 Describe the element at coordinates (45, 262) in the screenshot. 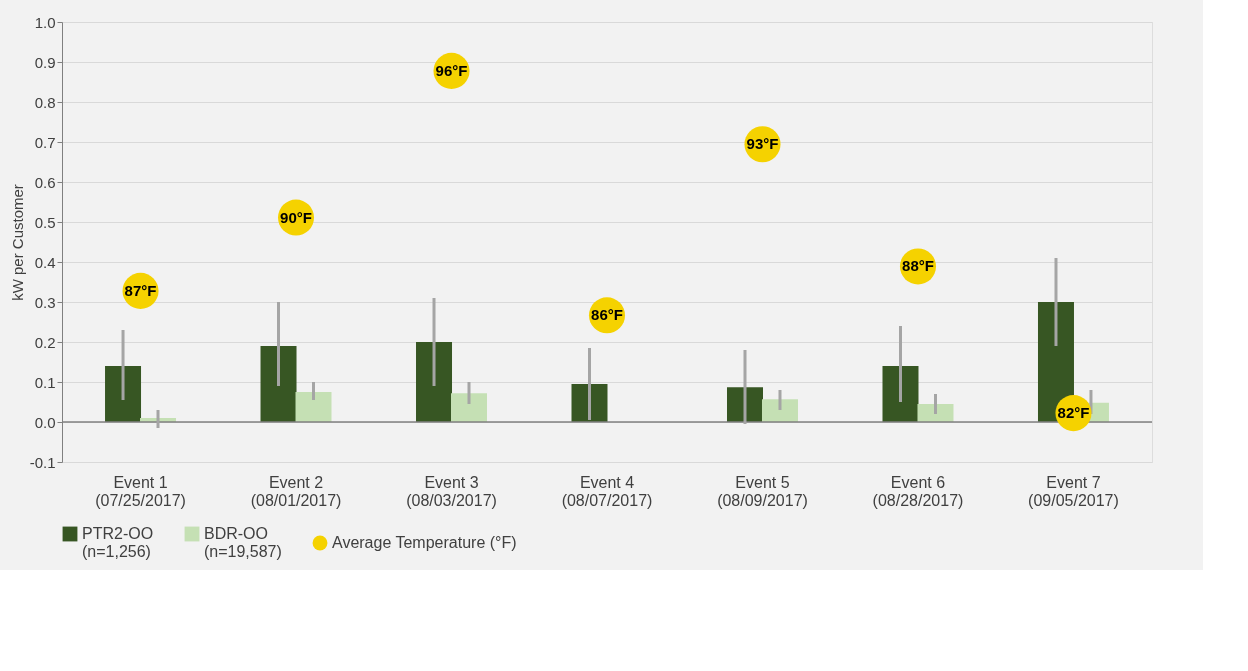

I see `y-tick-label: 0.4` at that location.